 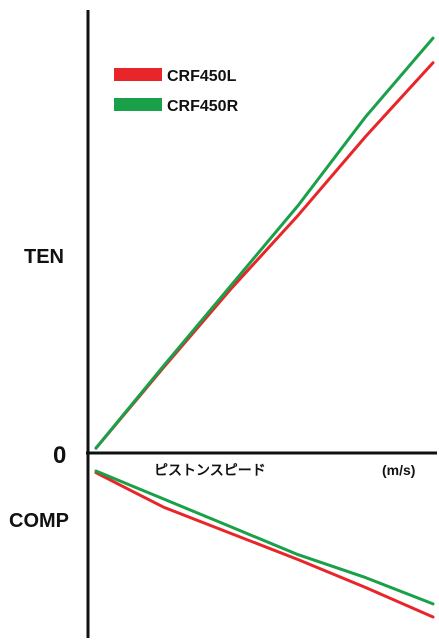 What do you see at coordinates (44, 257) in the screenshot?
I see `y-label-tension: TEN` at bounding box center [44, 257].